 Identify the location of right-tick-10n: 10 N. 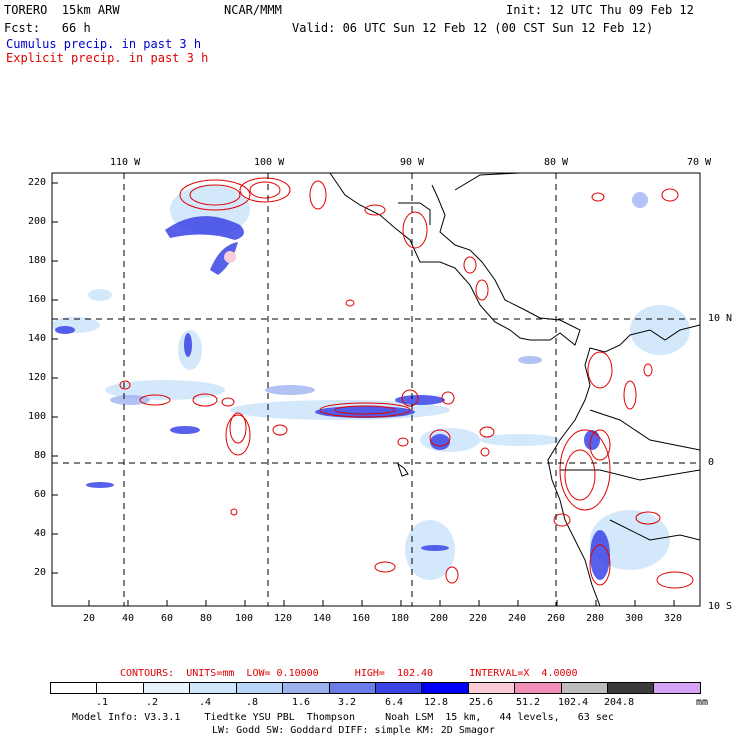
(720, 318).